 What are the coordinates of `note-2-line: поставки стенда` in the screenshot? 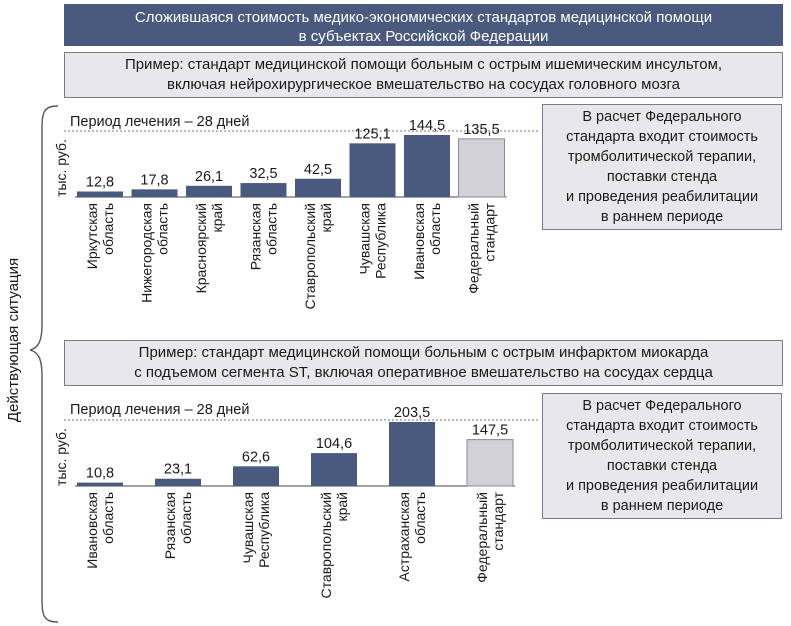 It's located at (662, 466).